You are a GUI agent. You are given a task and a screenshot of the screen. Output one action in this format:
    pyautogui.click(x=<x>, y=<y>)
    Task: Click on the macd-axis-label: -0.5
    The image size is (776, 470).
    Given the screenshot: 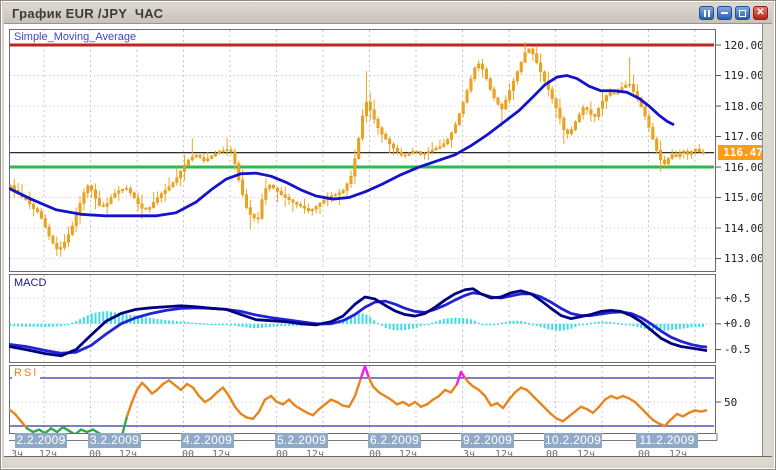 What is the action you would take?
    pyautogui.click(x=737, y=350)
    